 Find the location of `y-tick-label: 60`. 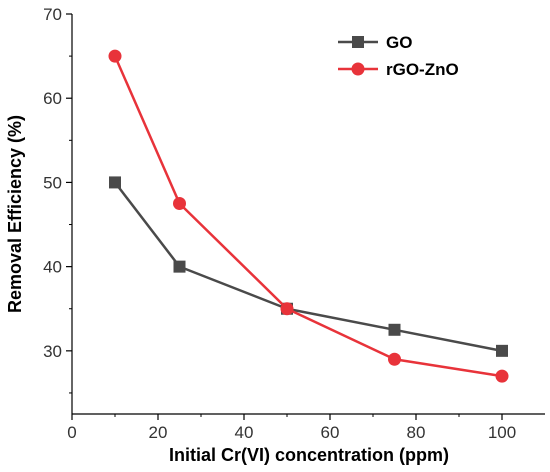

y-tick-label: 60 is located at coordinates (52, 98).